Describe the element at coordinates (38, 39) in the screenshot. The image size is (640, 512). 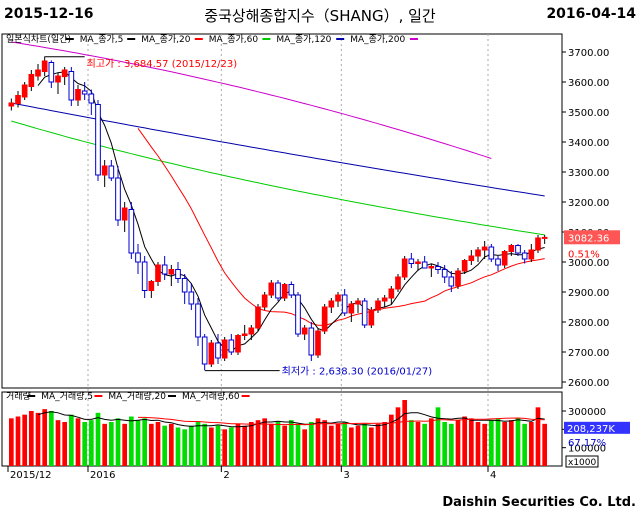
I see `price-legend-label: 일본식차트(일간)` at that location.